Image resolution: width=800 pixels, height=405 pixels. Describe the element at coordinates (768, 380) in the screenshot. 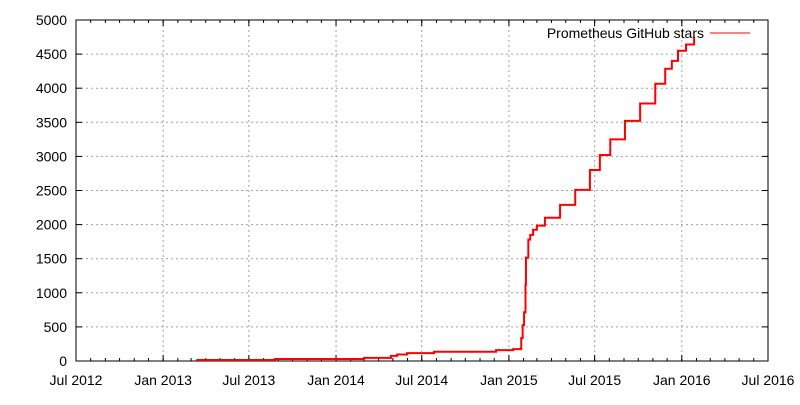

I see `x-tick-label: Jul 2016` at that location.